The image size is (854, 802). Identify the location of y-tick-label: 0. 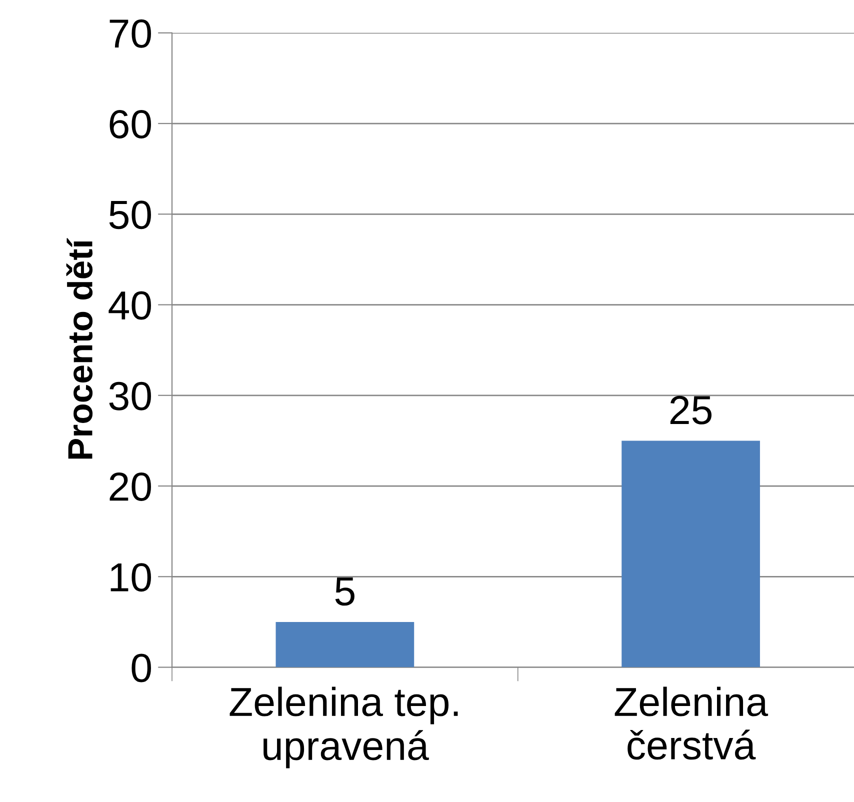
(141, 668).